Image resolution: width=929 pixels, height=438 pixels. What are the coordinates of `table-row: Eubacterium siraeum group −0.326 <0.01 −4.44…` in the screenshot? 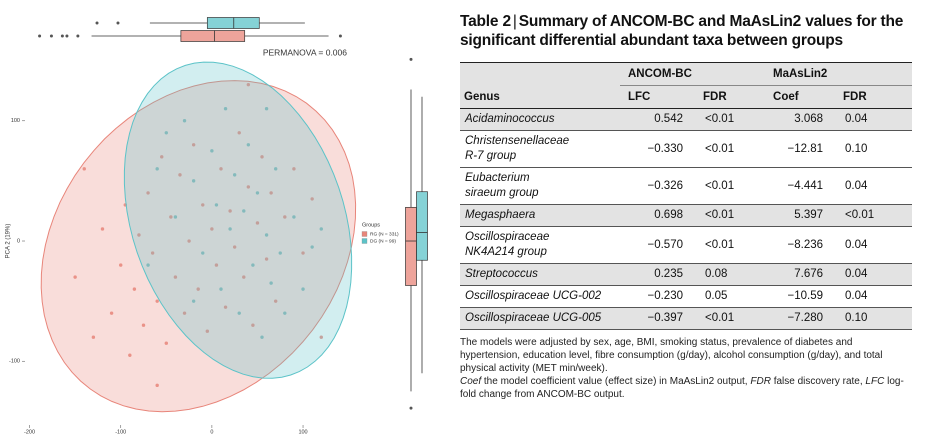 It's located at (686, 186).